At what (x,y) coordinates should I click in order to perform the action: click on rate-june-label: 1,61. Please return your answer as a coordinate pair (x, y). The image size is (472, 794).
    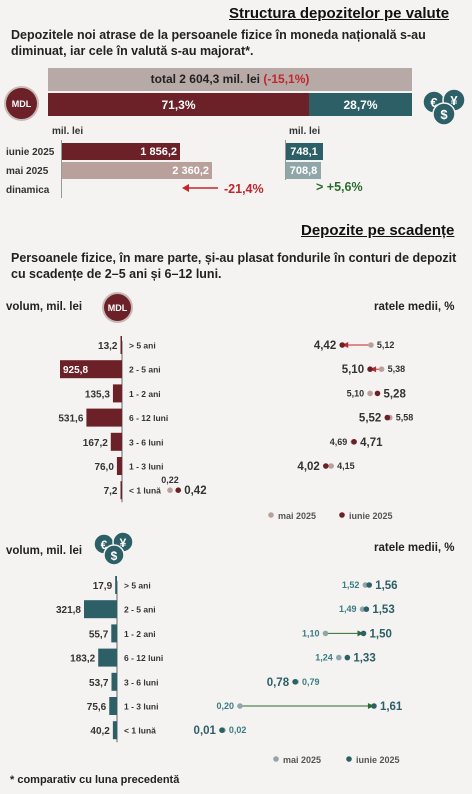
    Looking at the image, I should click on (391, 707).